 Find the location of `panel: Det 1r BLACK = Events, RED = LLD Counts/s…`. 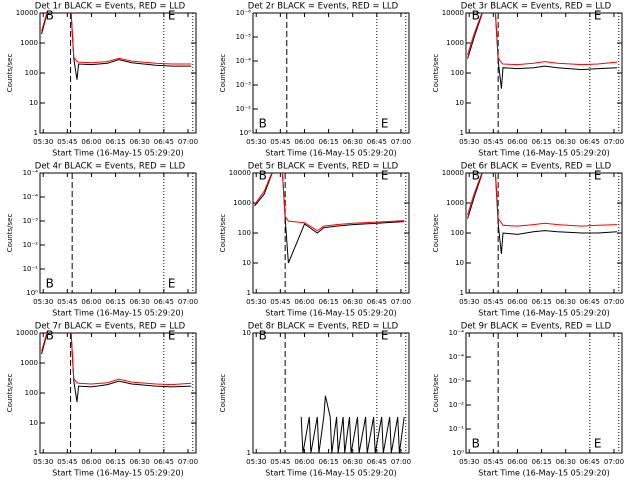

panel: Det 1r BLACK = Events, RED = LLD Counts/s… is located at coordinates (102, 80).